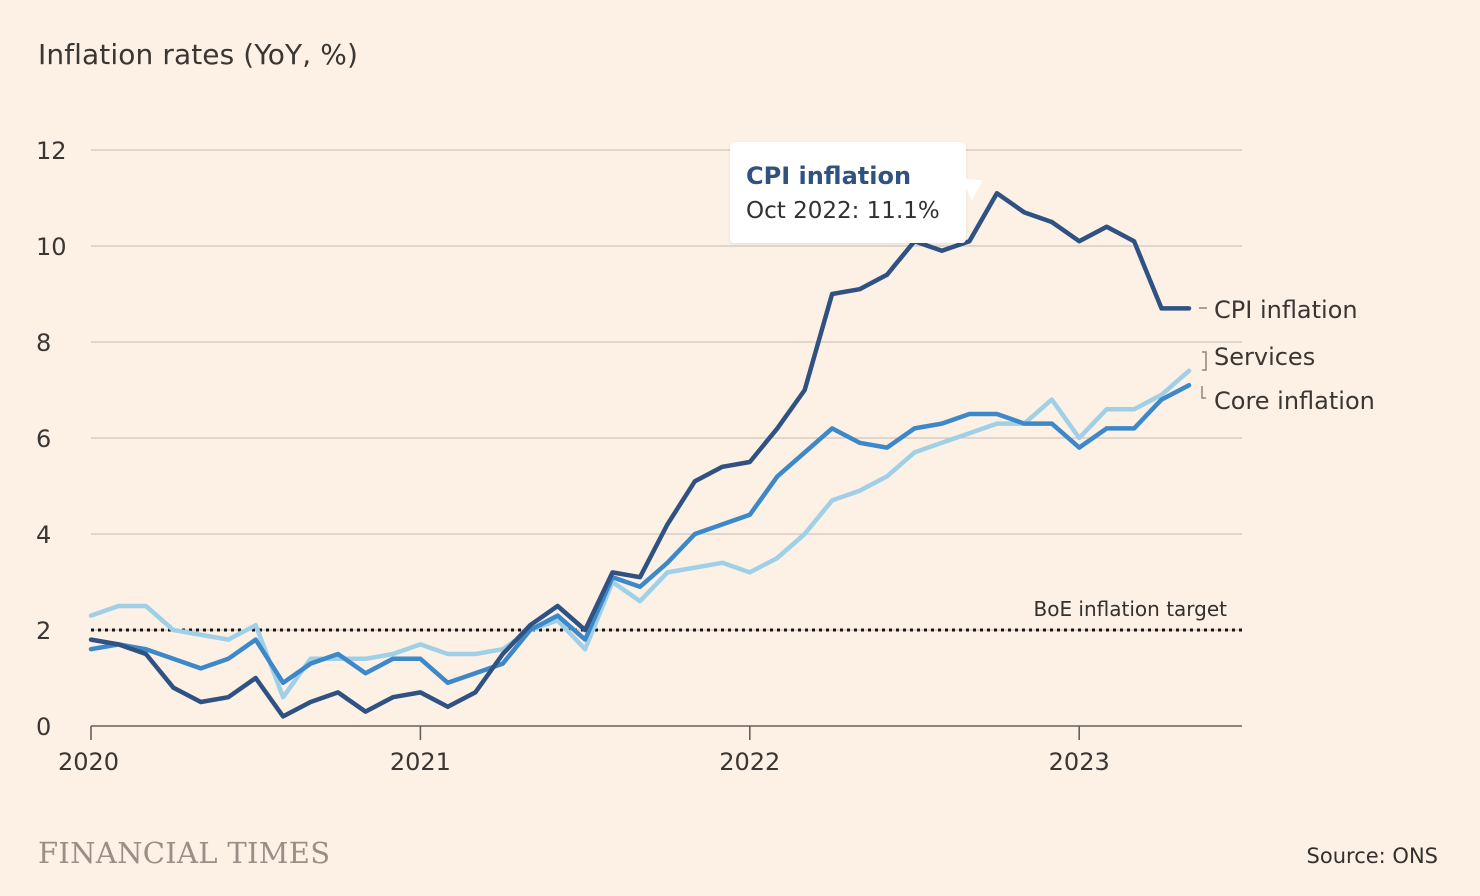 Image resolution: width=1480 pixels, height=896 pixels. What do you see at coordinates (1294, 401) in the screenshot?
I see `end-label-core-inflation: Core inflation` at bounding box center [1294, 401].